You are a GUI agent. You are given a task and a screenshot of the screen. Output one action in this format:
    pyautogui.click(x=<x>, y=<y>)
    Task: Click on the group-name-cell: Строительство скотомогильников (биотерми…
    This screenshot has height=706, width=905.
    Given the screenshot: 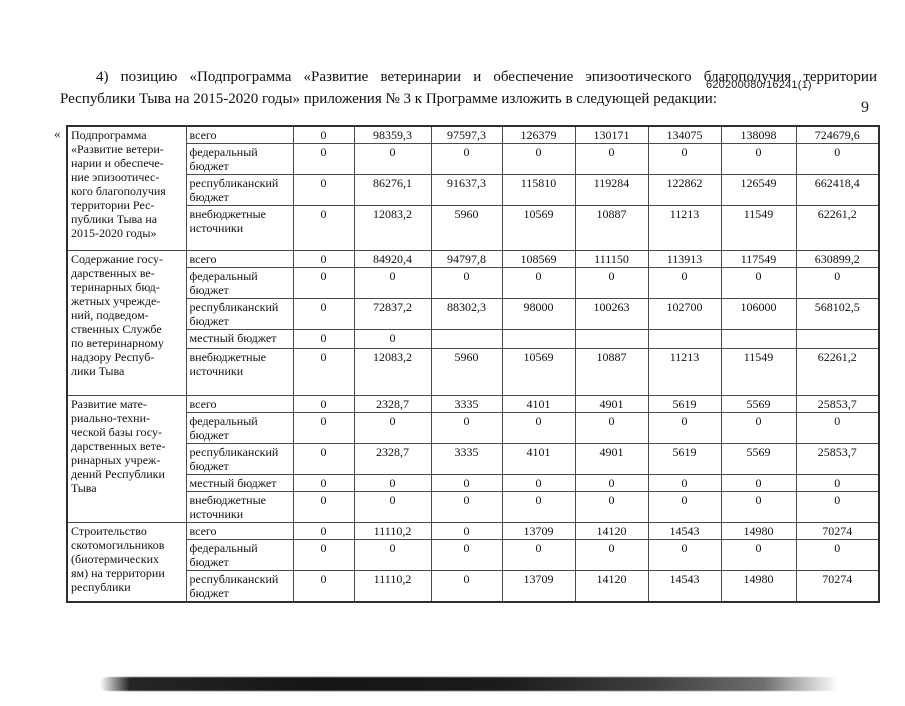 What is the action you would take?
    pyautogui.click(x=126, y=562)
    